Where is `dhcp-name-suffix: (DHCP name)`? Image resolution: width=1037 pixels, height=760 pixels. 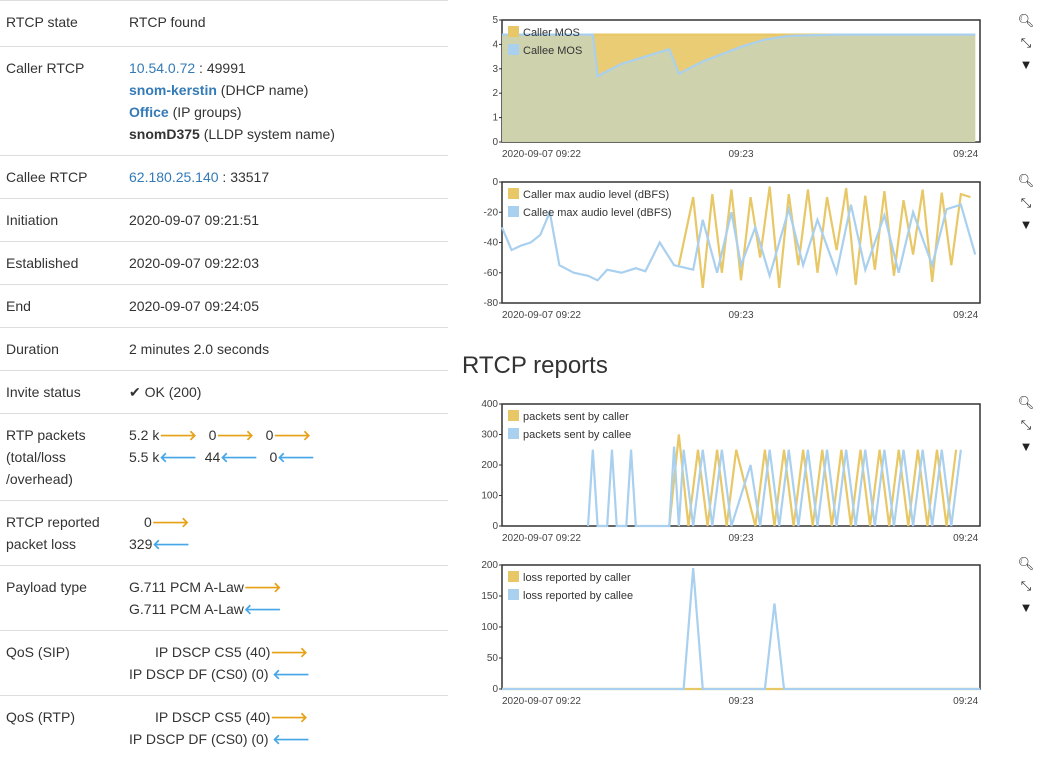
dhcp-name-suffix: (DHCP name) is located at coordinates (263, 90).